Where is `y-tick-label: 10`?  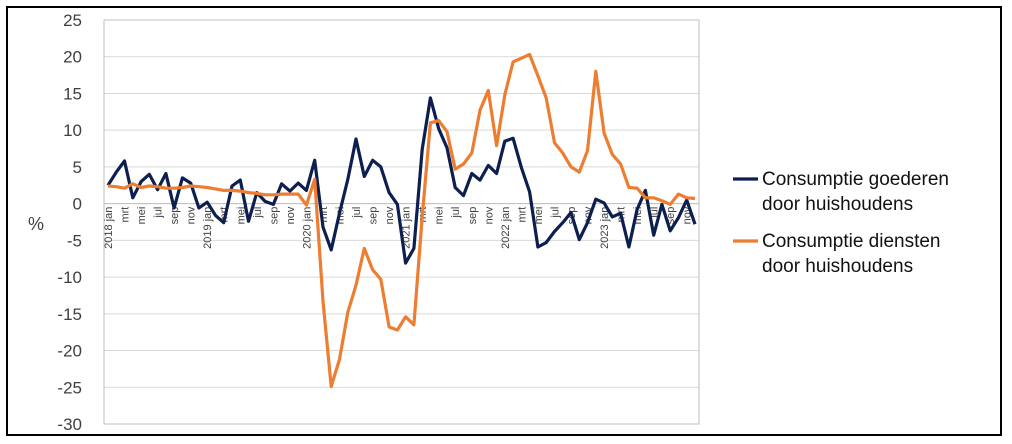
y-tick-label: 10 is located at coordinates (72, 130).